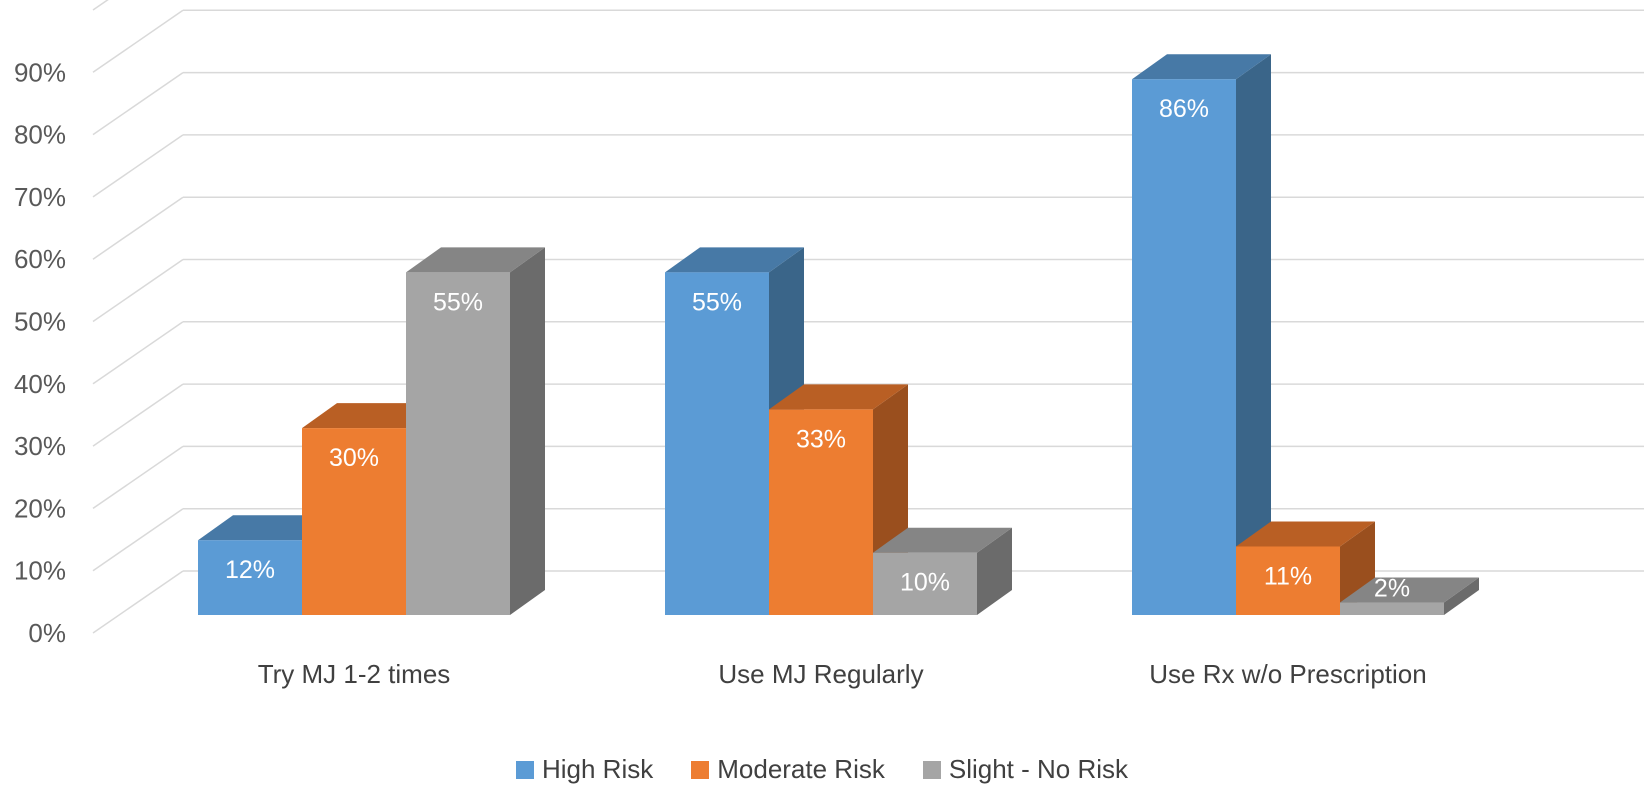 The width and height of the screenshot is (1644, 788). I want to click on legend: High Risk Moderate Risk Slight - No Risk, so click(822, 769).